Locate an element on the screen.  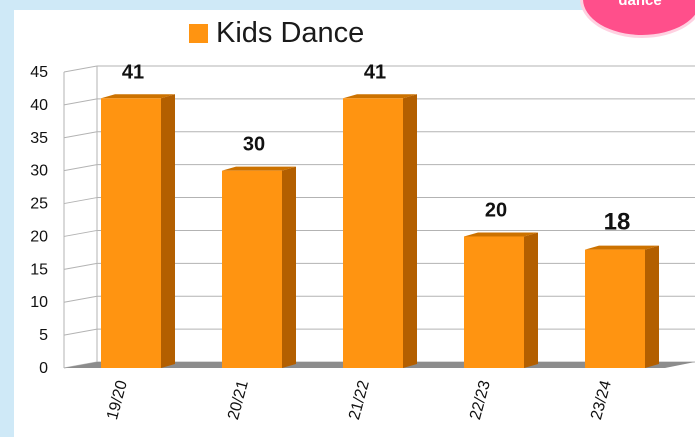
y-tick-label: 40 is located at coordinates (39, 105).